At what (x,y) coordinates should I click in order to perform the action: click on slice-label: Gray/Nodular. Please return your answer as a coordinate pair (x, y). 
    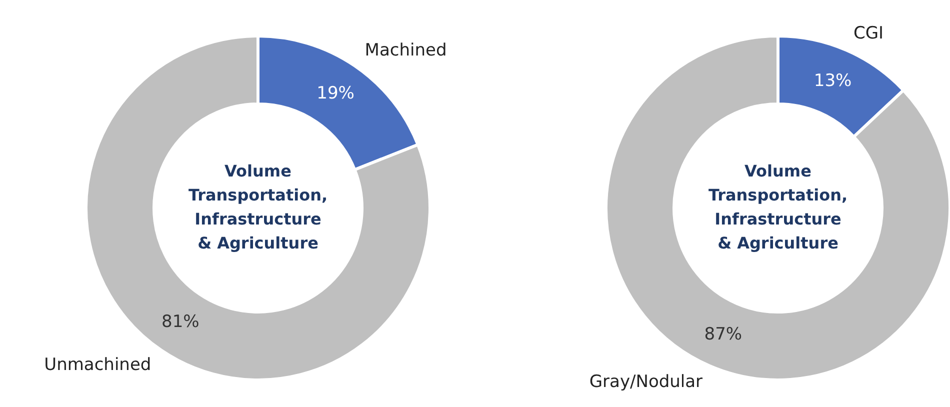
    Looking at the image, I should click on (646, 382).